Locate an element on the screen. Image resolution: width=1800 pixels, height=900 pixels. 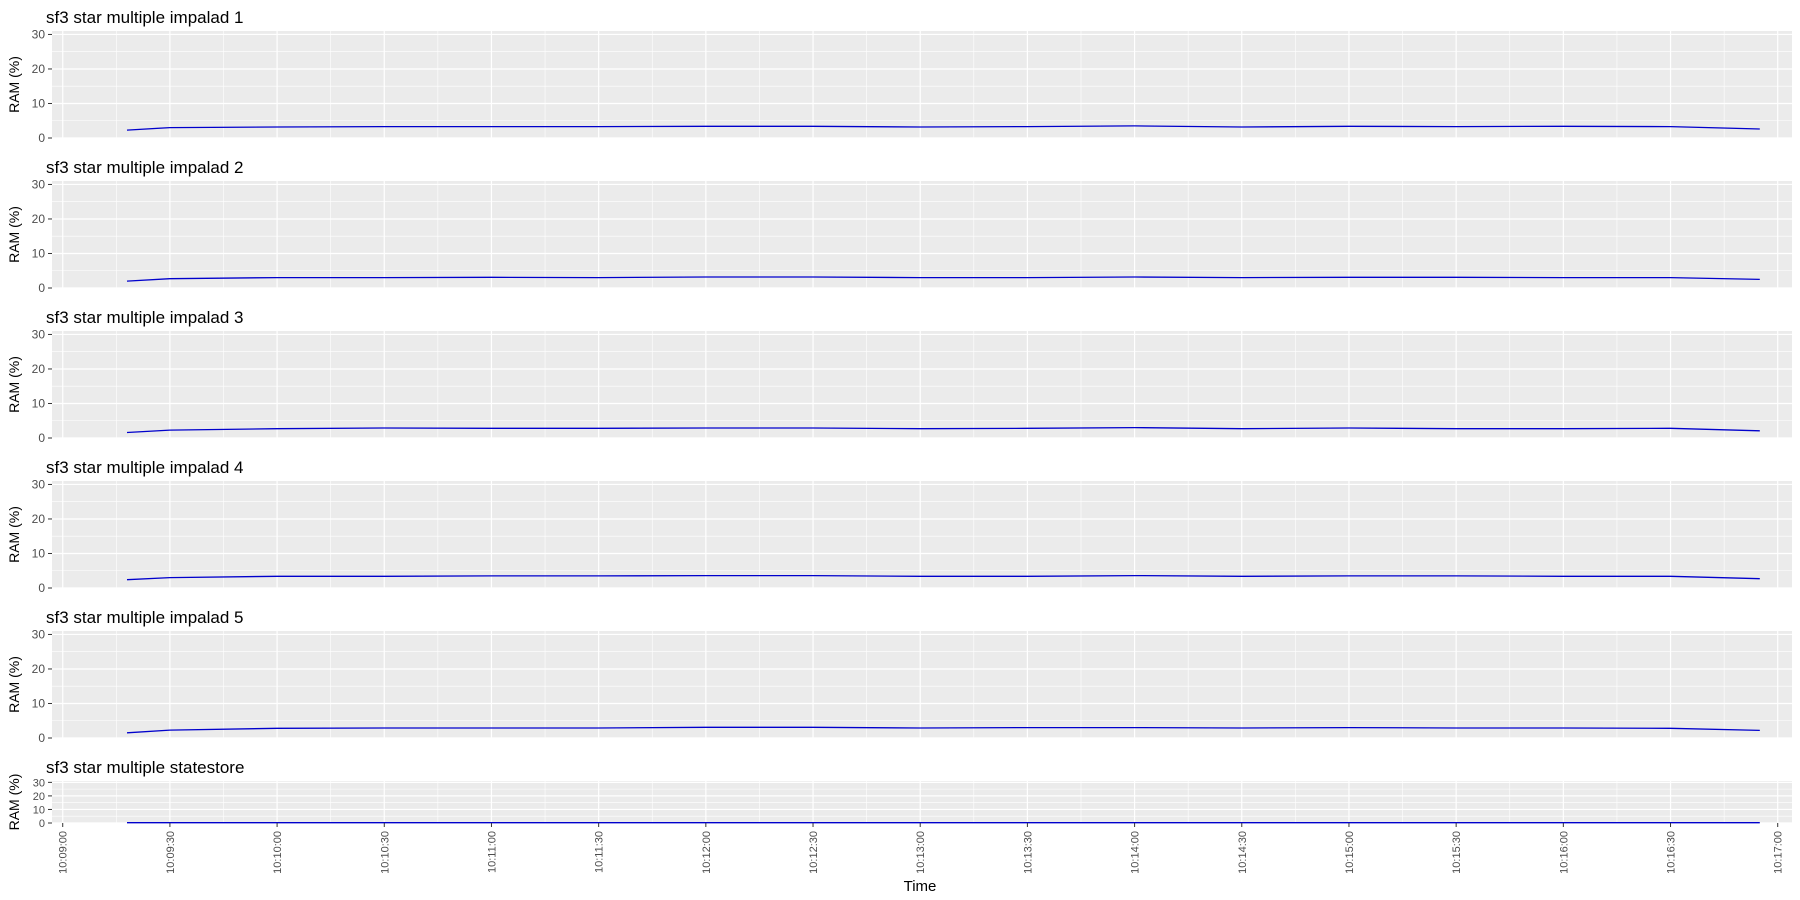
x-tick-label: 10:14:30 is located at coordinates (1243, 852).